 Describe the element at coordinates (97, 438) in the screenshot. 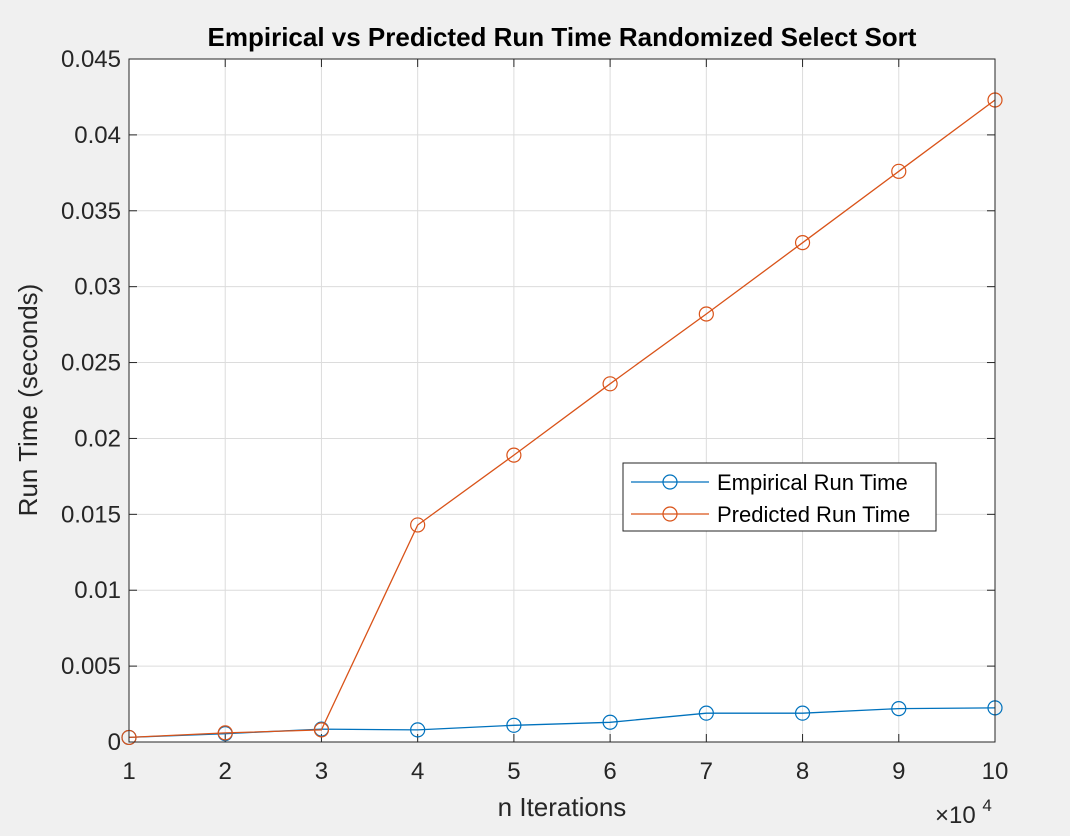

I see `y-tick-label: 0.02` at that location.